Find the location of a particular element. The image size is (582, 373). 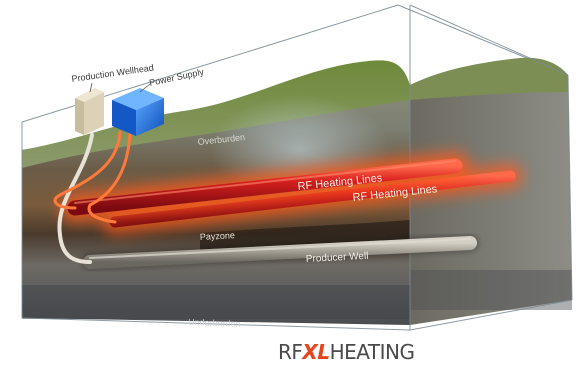

payzone-label: Payzone is located at coordinates (218, 236).